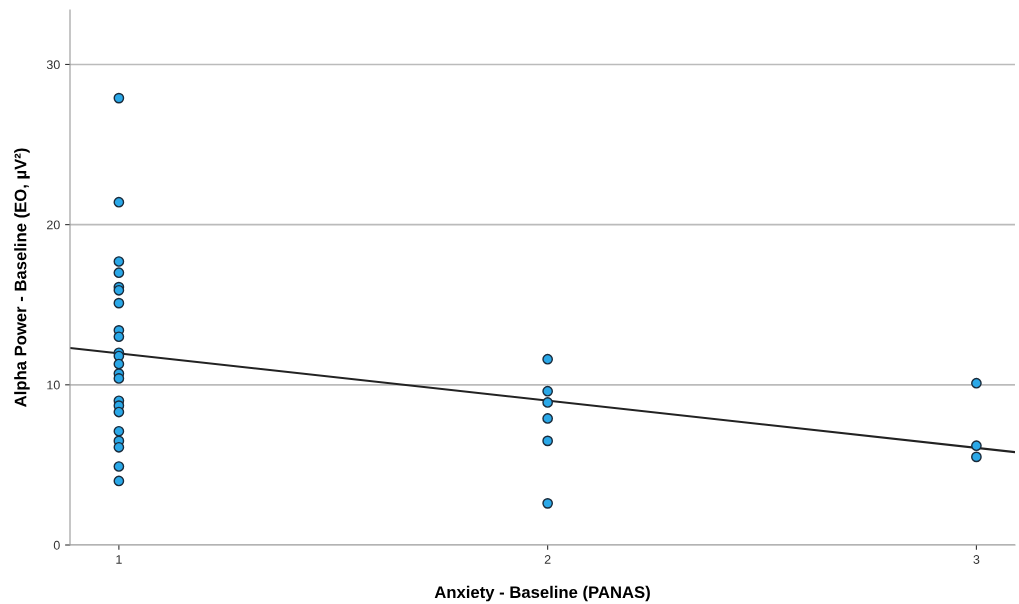 This screenshot has height=604, width=1019. What do you see at coordinates (53, 65) in the screenshot?
I see `y-tick-label: 30` at bounding box center [53, 65].